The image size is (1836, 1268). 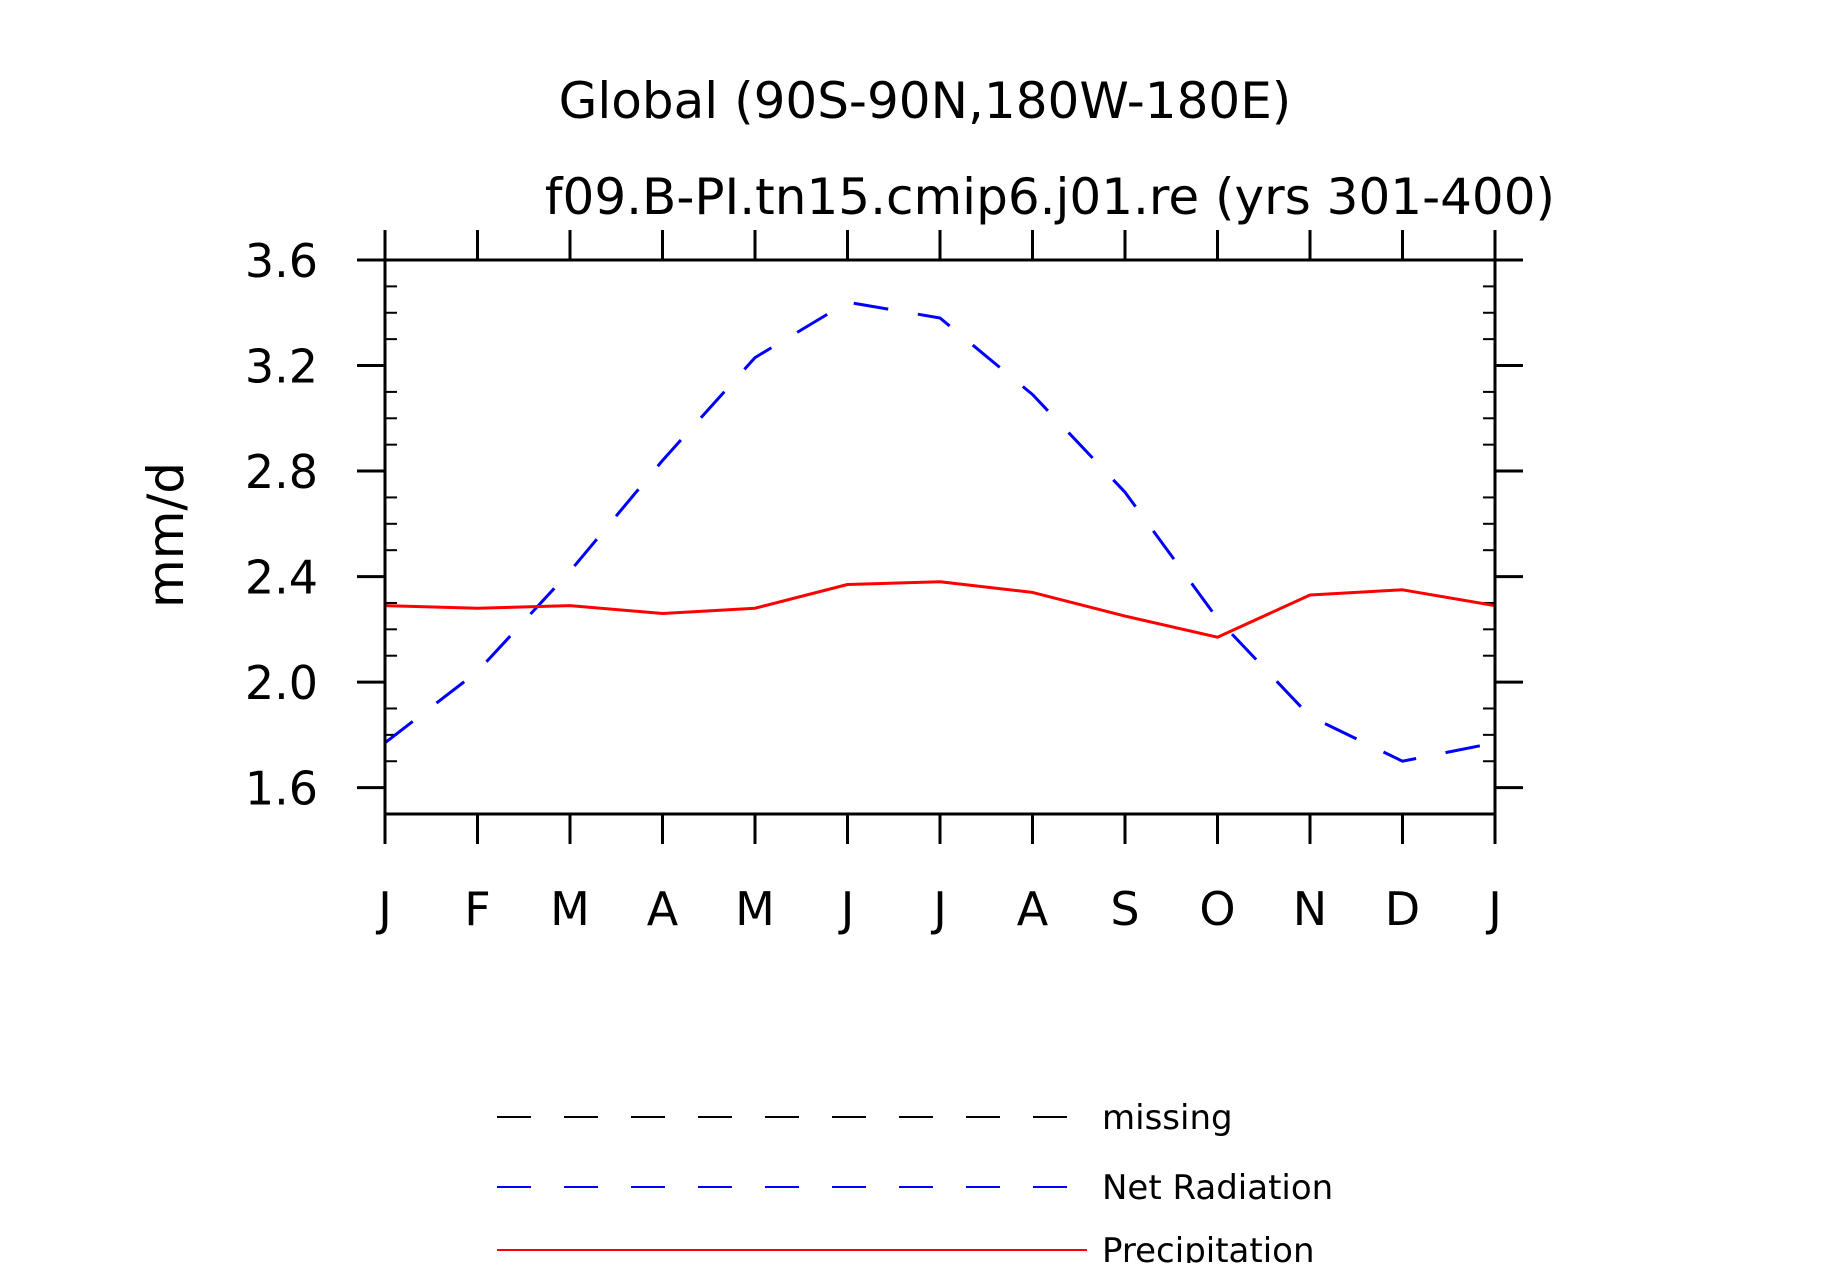 I want to click on y-tick-label: 3.2, so click(x=281, y=367).